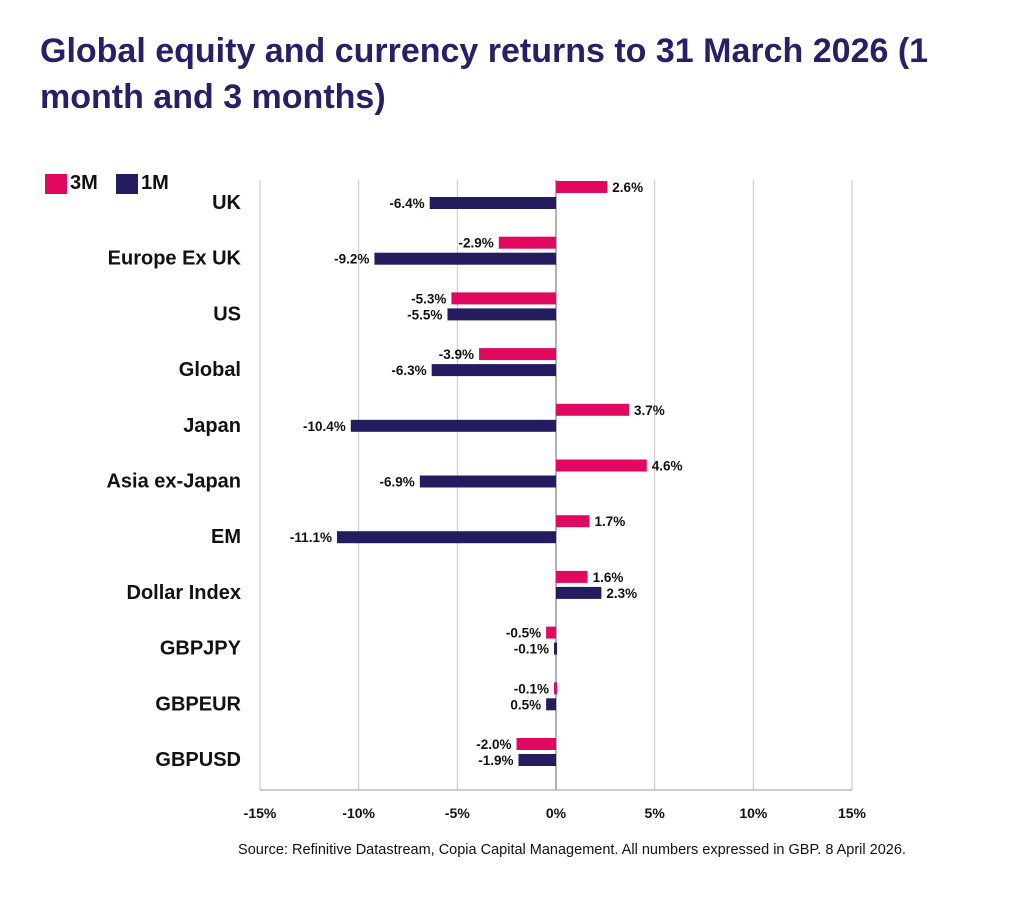 The width and height of the screenshot is (1024, 899). I want to click on data-label-1m: -6.4%, so click(406, 203).